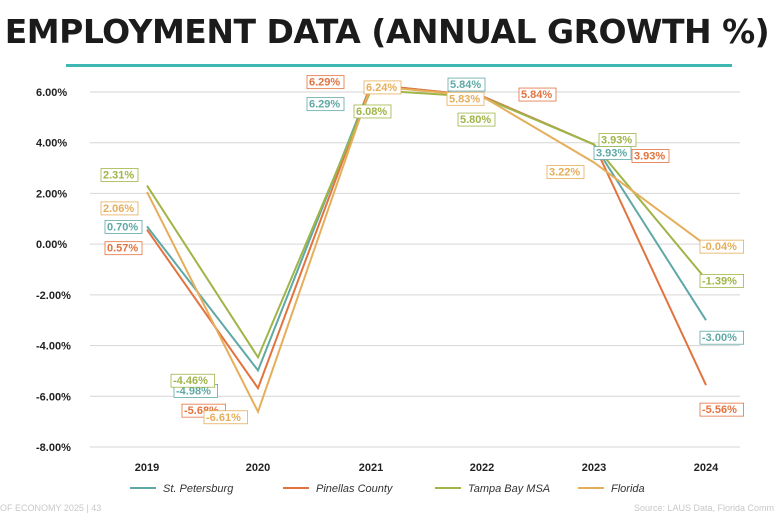  What do you see at coordinates (427, 468) in the screenshot?
I see `x-axis: 2019 2020 2021 2022 2023 2024` at bounding box center [427, 468].